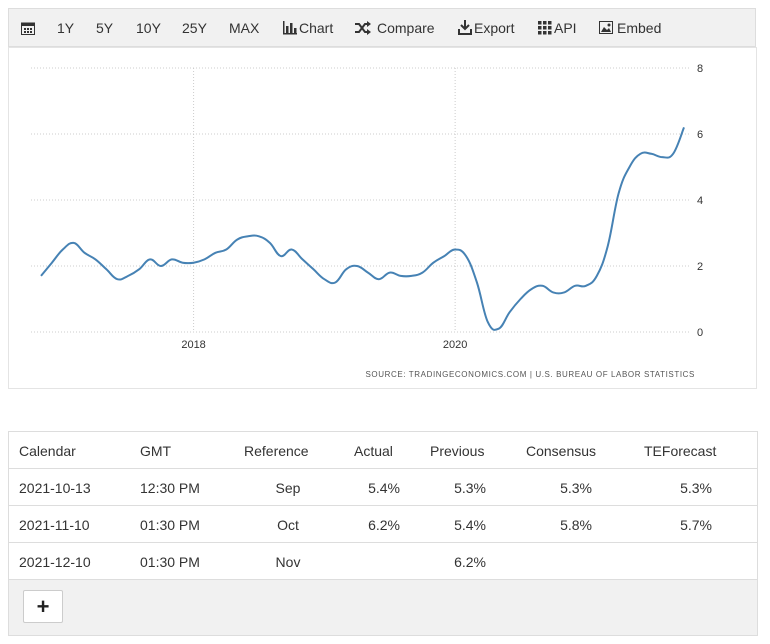  What do you see at coordinates (54, 525) in the screenshot?
I see `table-cell: 2021-11-10` at bounding box center [54, 525].